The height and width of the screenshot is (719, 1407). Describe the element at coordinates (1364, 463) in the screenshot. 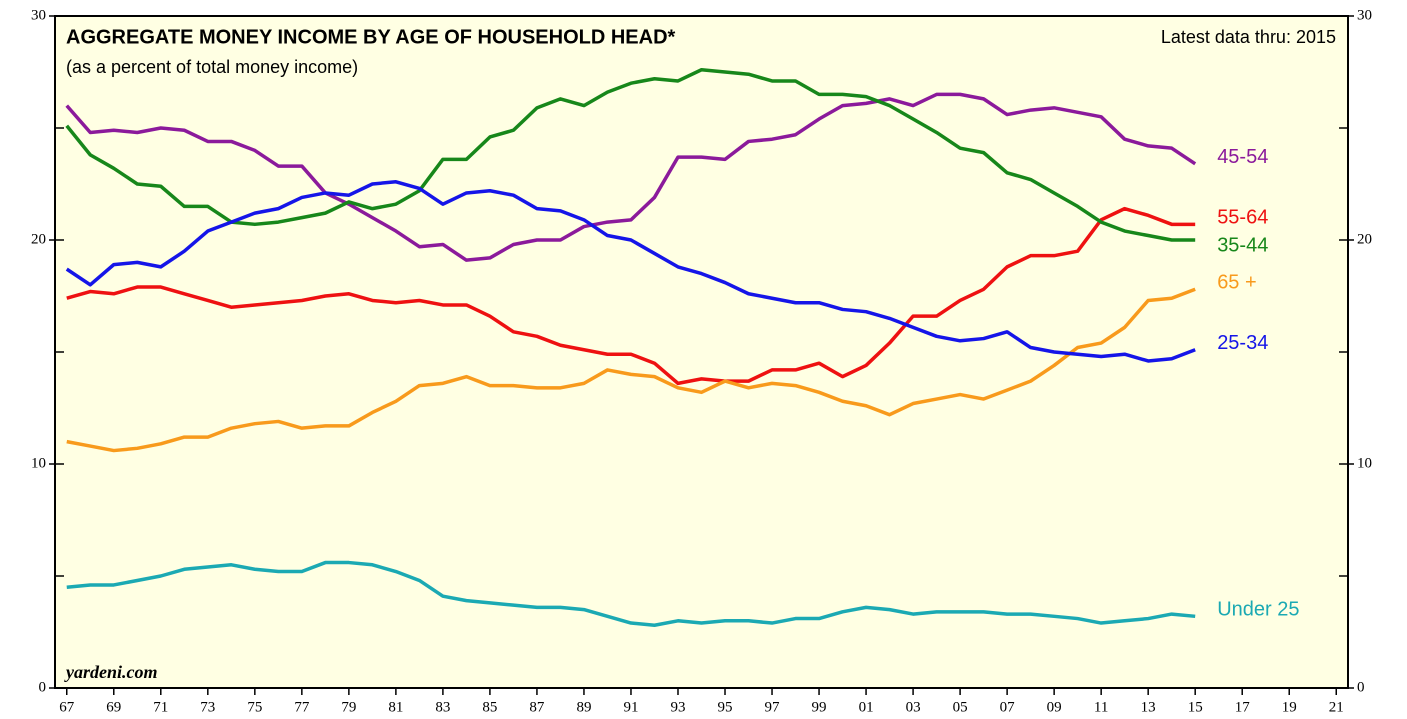

I see `y2-tick-label: 10` at that location.